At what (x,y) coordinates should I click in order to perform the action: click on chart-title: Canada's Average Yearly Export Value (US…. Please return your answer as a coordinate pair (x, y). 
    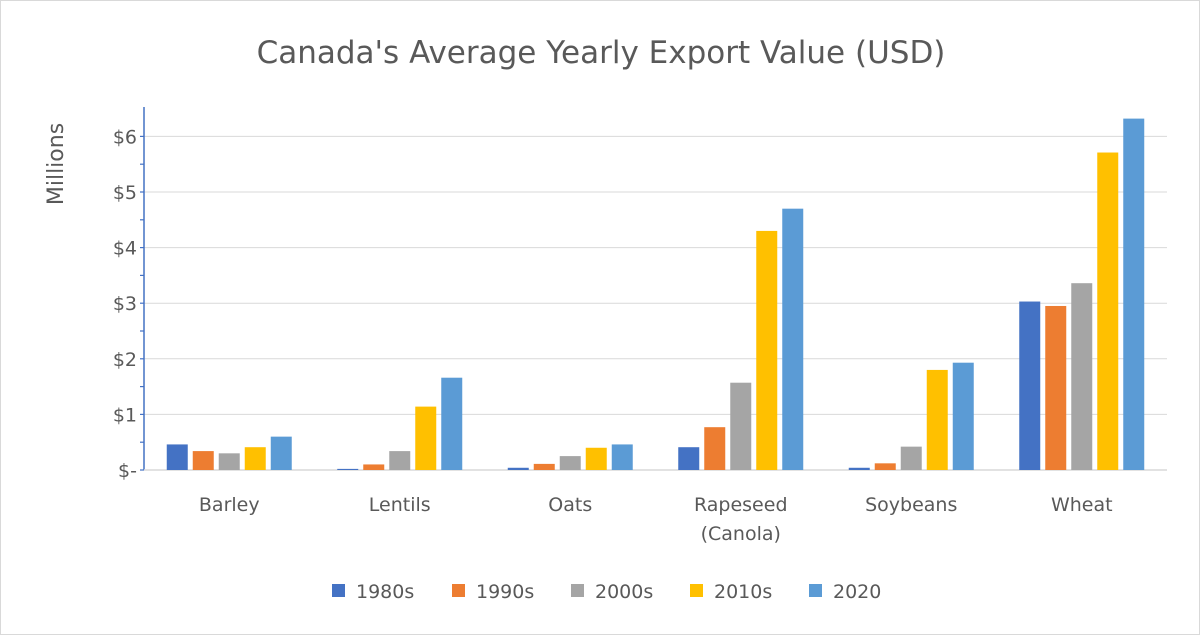
    Looking at the image, I should click on (601, 53).